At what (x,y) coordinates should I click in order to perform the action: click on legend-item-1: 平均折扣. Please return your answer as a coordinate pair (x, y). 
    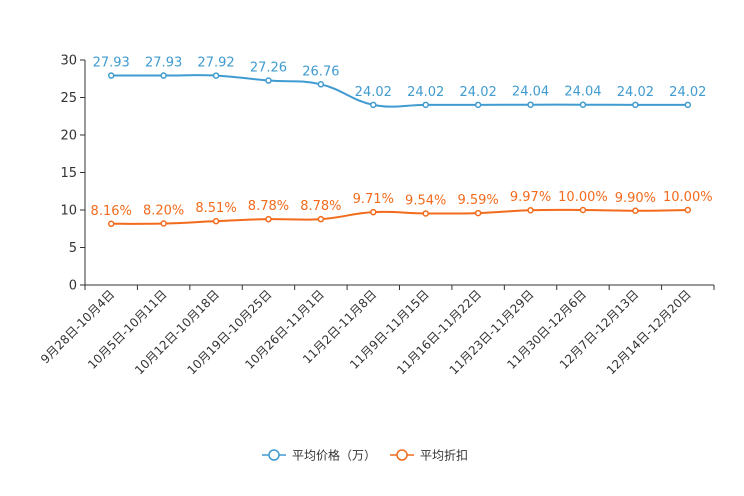
    Looking at the image, I should click on (429, 455).